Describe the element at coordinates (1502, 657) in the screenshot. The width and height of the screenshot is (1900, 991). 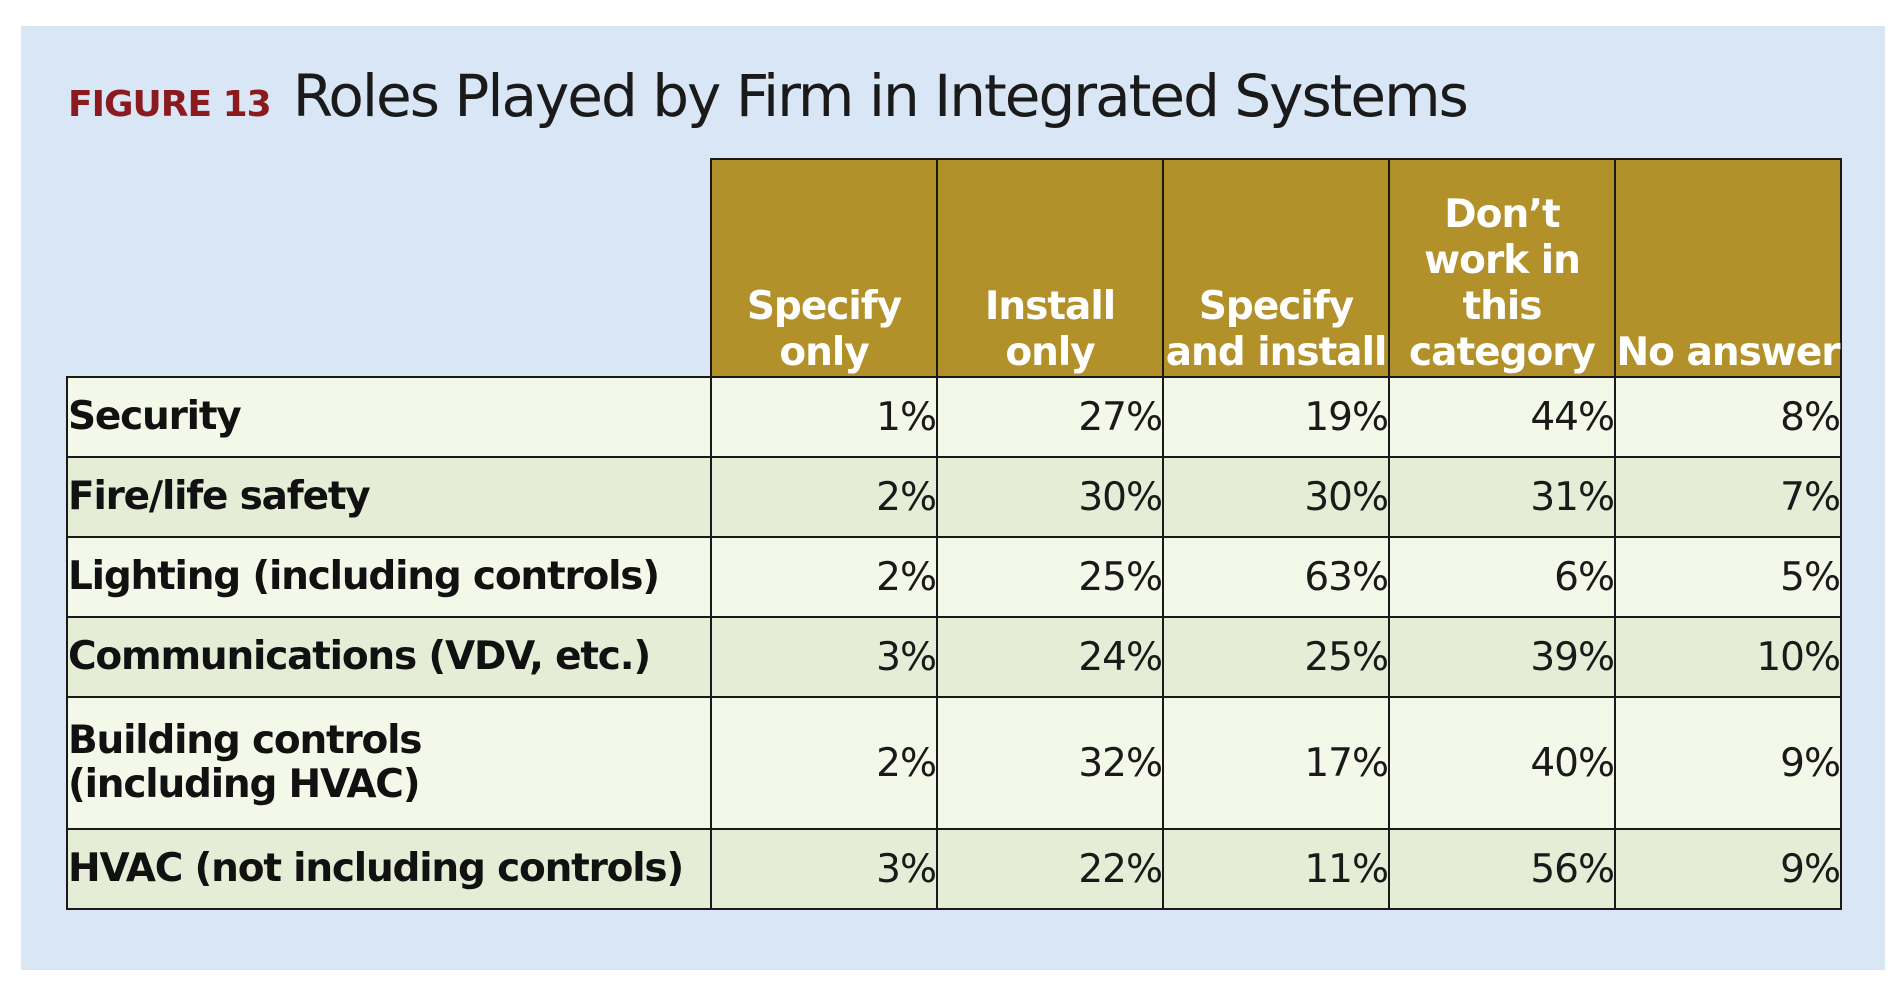
I see `table-cell: 39%` at that location.